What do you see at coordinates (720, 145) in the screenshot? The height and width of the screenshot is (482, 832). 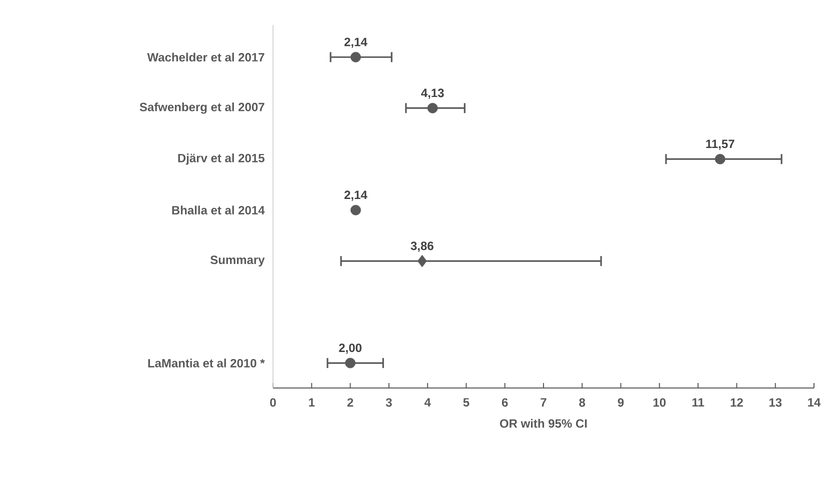 I see `data-label: 11,57` at bounding box center [720, 145].